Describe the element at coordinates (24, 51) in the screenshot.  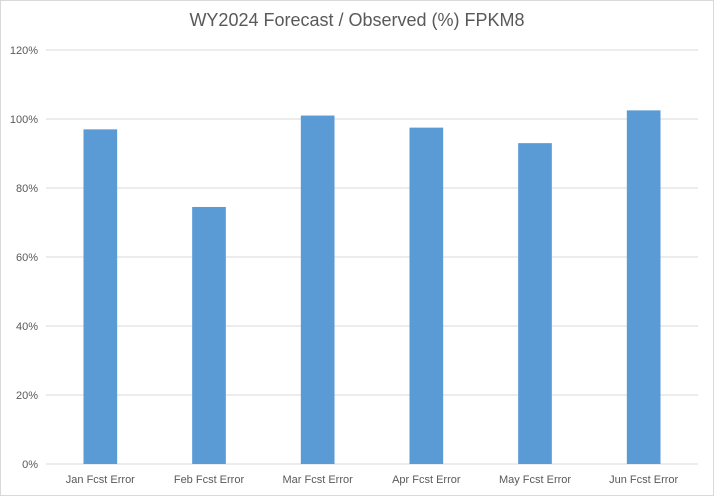
I see `y-tick-label: 120%` at that location.